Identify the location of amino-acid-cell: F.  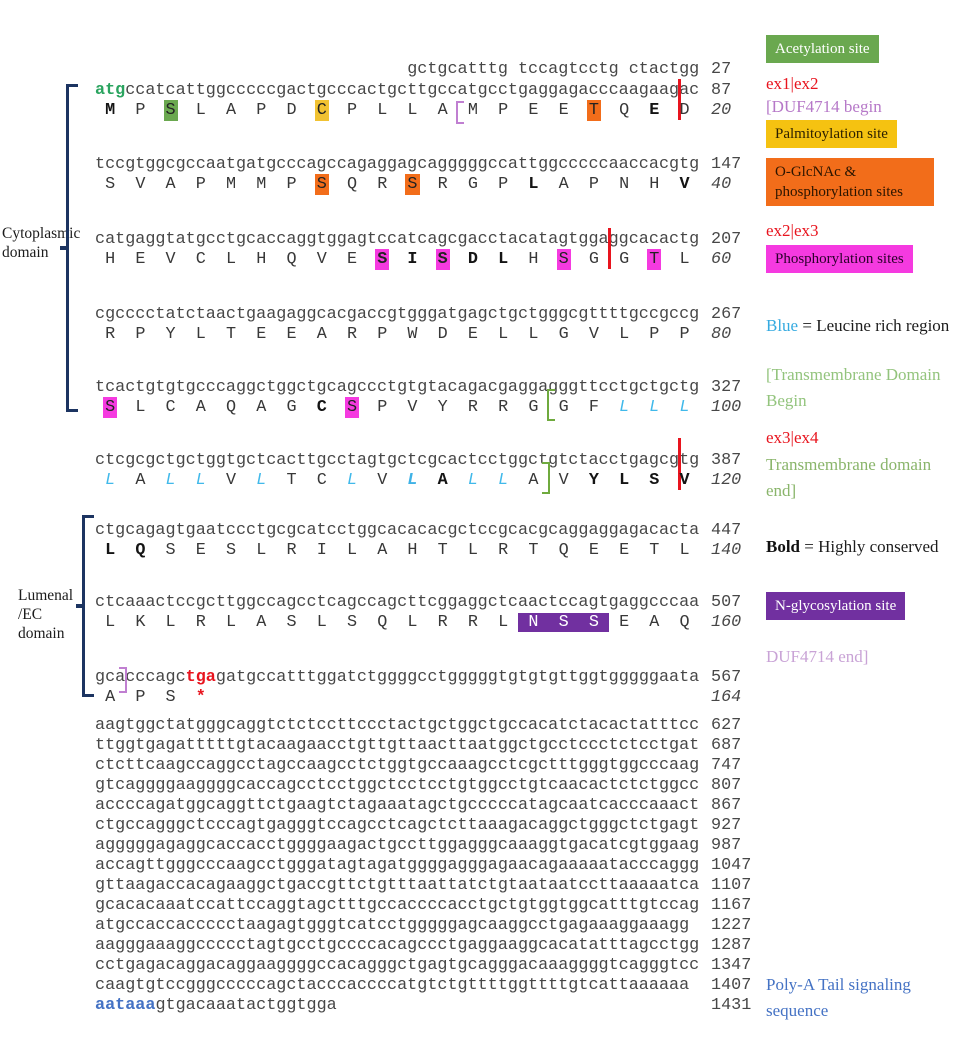
(593, 407).